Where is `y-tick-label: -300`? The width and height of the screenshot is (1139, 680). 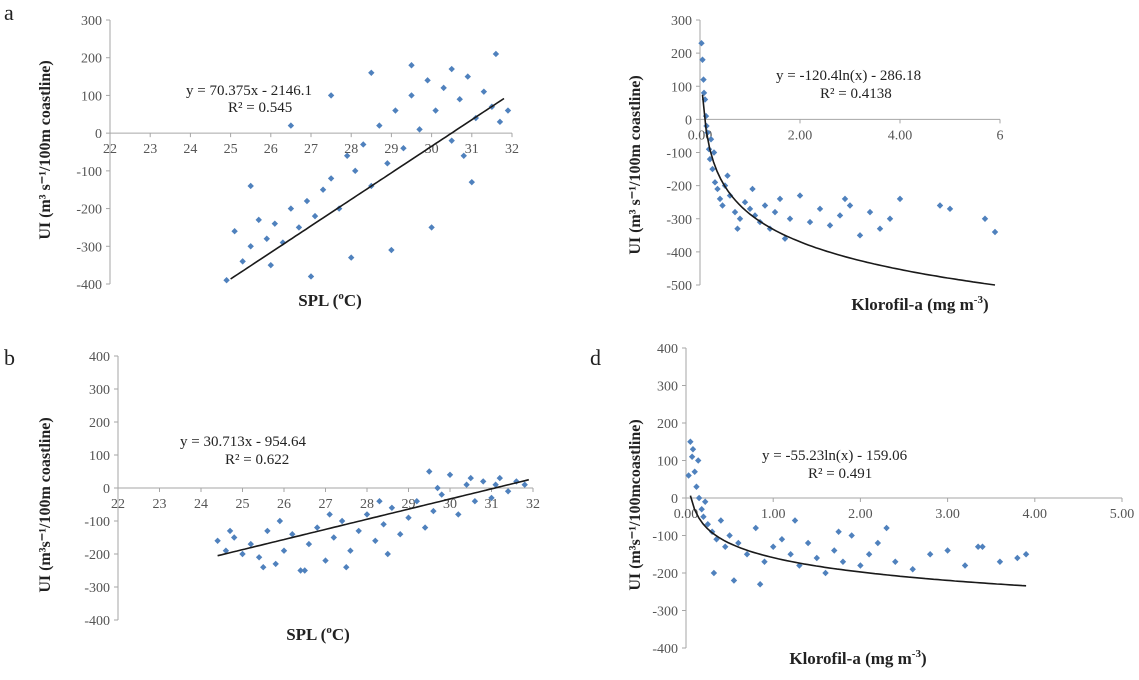
y-tick-label: -300 is located at coordinates (89, 247).